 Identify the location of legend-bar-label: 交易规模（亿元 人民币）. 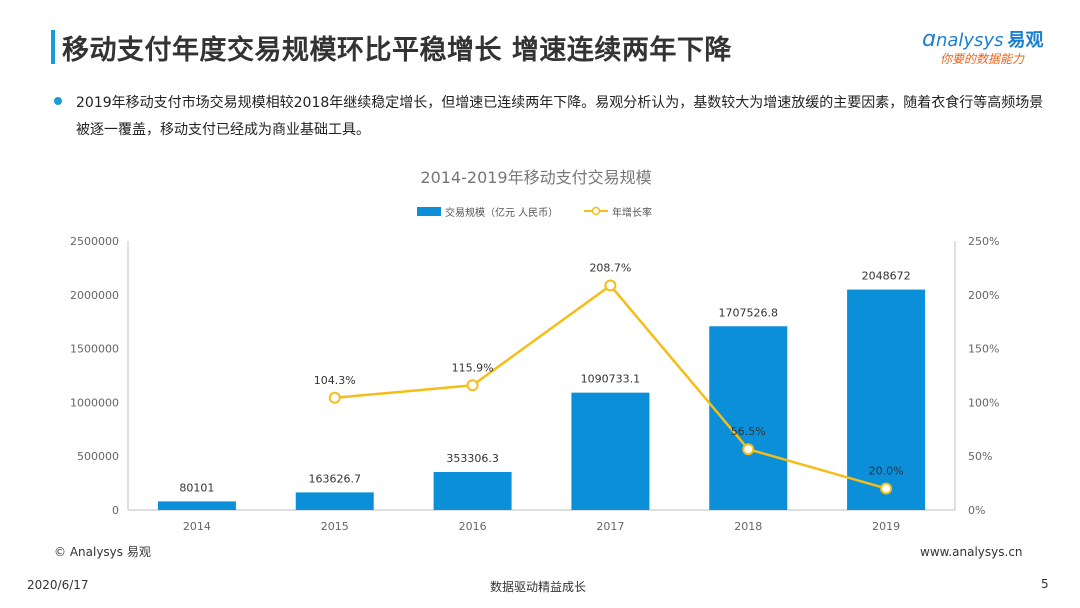
(501, 212).